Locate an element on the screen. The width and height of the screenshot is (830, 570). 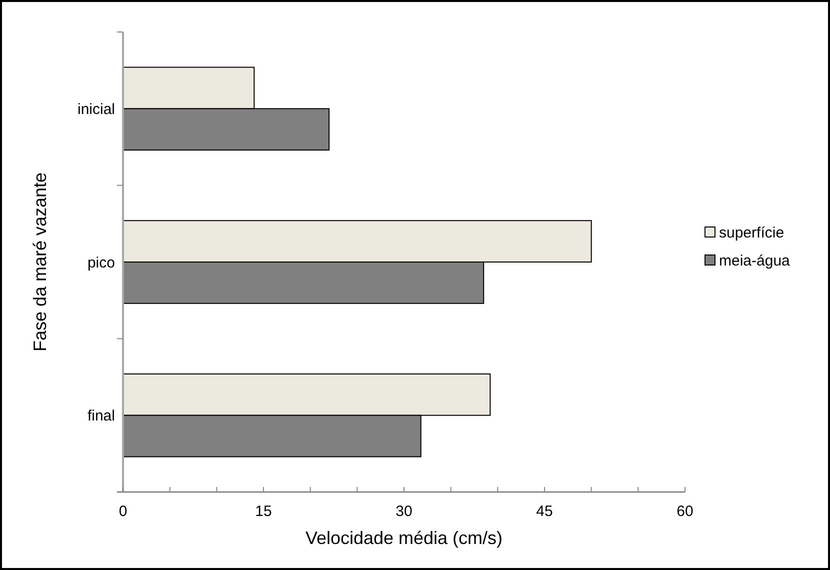
legend-label: superfície is located at coordinates (751, 233).